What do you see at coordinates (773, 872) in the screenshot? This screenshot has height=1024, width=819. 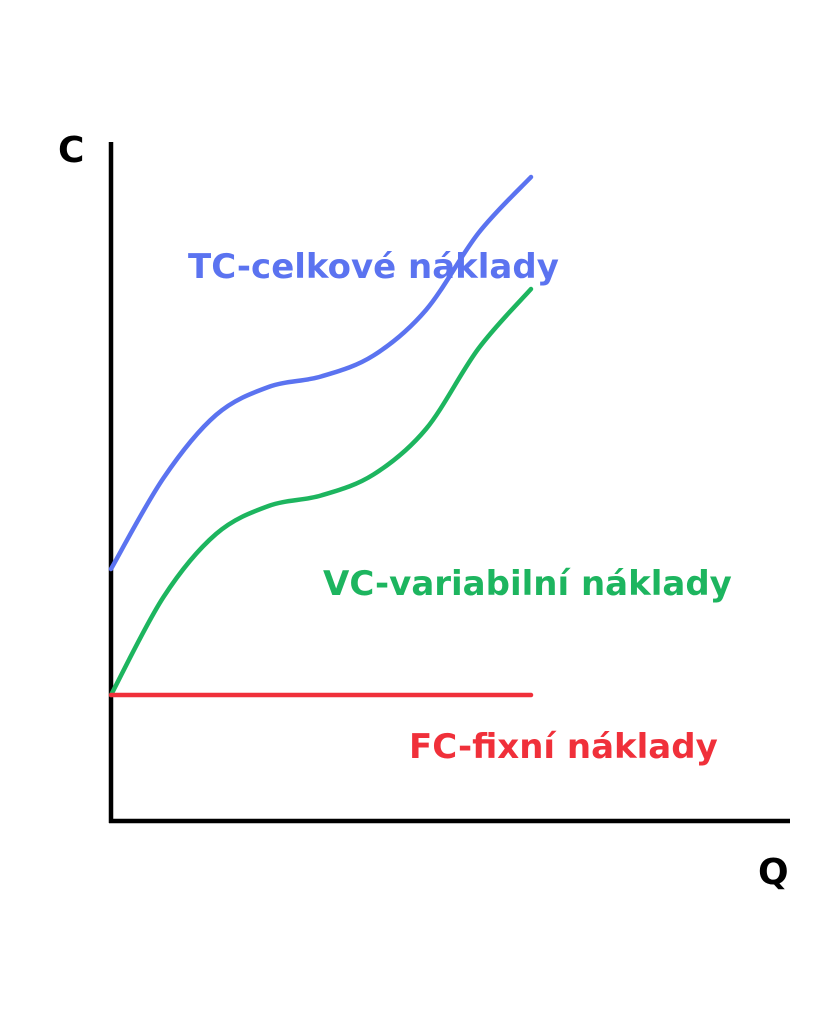 I see `x-axis-label: Q` at bounding box center [773, 872].